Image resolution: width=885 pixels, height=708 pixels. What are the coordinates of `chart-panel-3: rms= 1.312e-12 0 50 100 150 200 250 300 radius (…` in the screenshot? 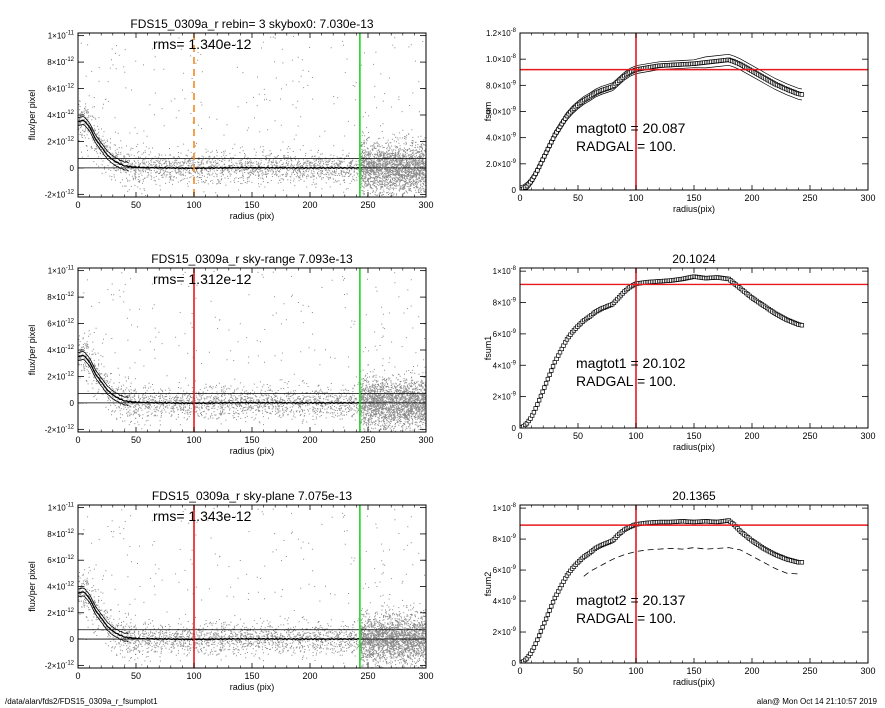 It's located at (230, 354).